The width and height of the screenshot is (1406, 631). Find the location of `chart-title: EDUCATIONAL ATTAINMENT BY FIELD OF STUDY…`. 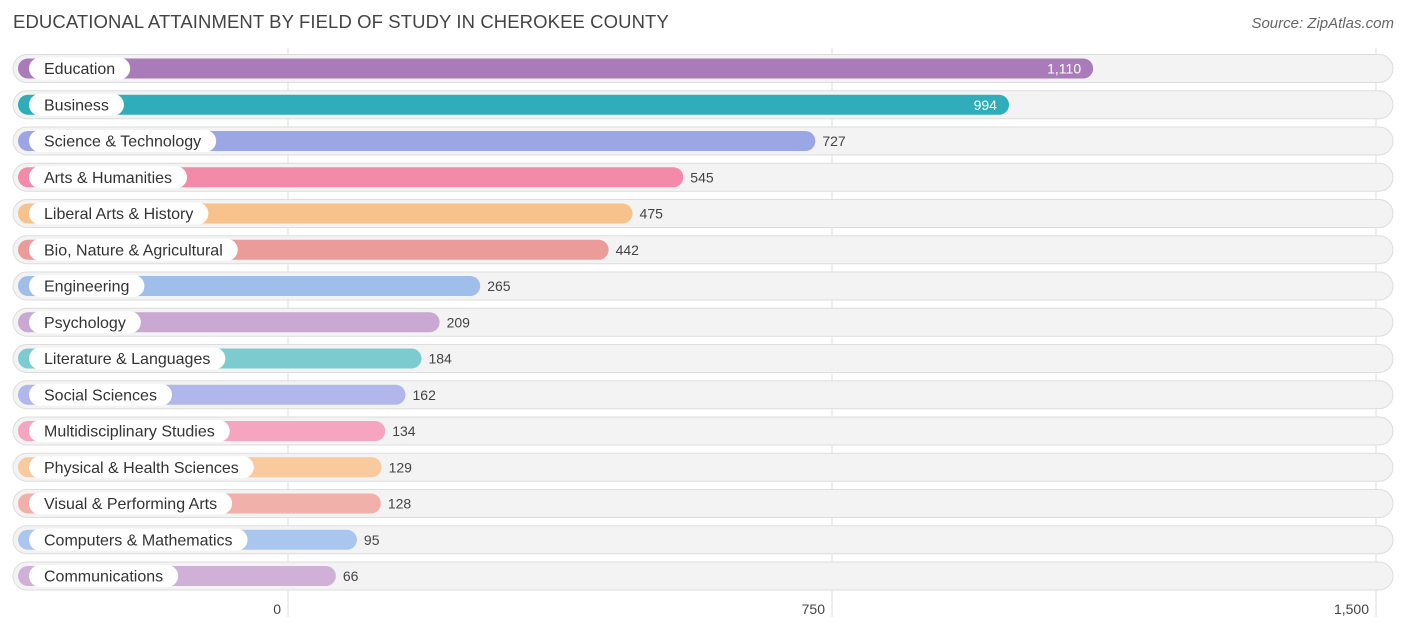

chart-title: EDUCATIONAL ATTAINMENT BY FIELD OF STUDY… is located at coordinates (341, 21).